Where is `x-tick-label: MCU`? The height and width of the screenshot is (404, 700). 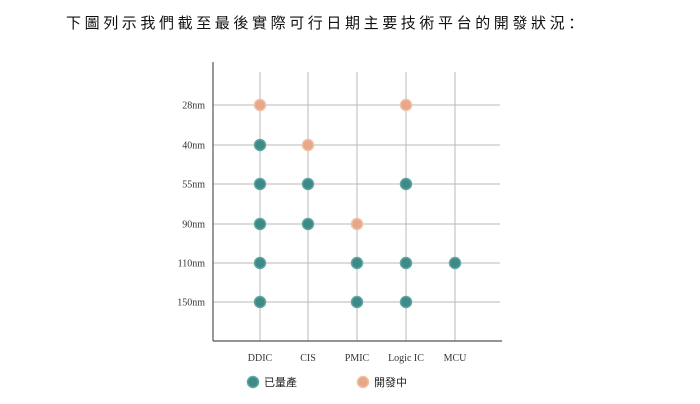
x-tick-label: MCU is located at coordinates (456, 358).